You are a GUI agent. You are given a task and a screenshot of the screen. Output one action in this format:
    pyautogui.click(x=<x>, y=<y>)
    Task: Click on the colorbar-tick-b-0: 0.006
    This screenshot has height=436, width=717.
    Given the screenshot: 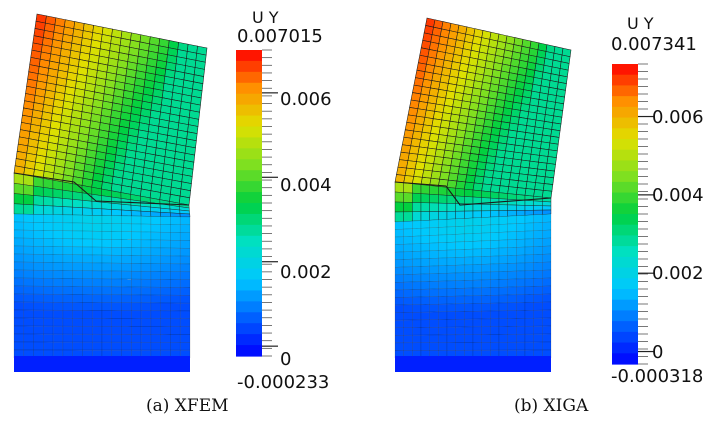 What is the action you would take?
    pyautogui.click(x=678, y=117)
    